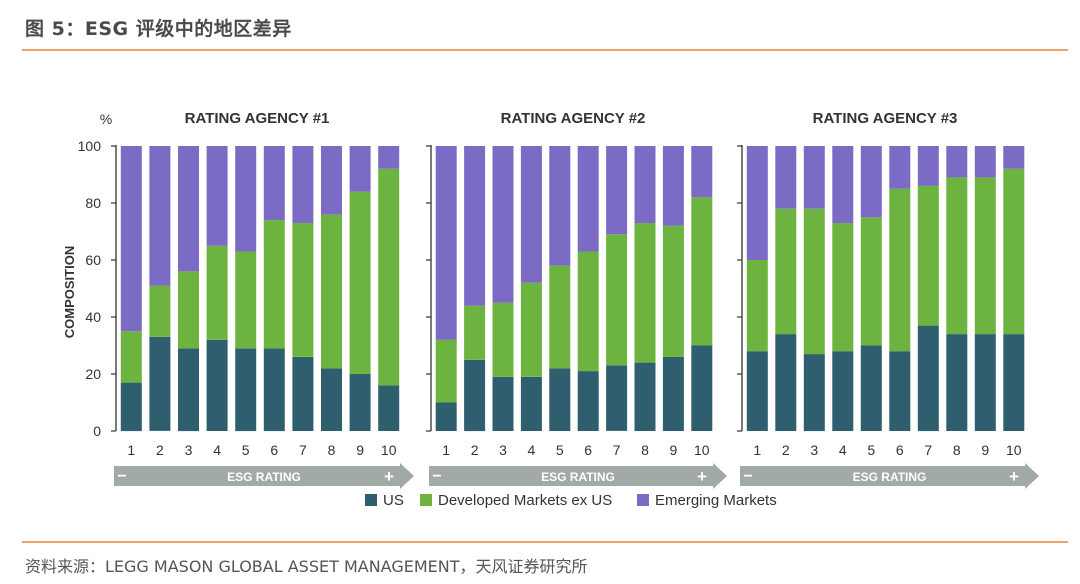  Describe the element at coordinates (158, 29) in the screenshot. I see `figure-title: 图 5：ESG 评级中的地区差异` at that location.